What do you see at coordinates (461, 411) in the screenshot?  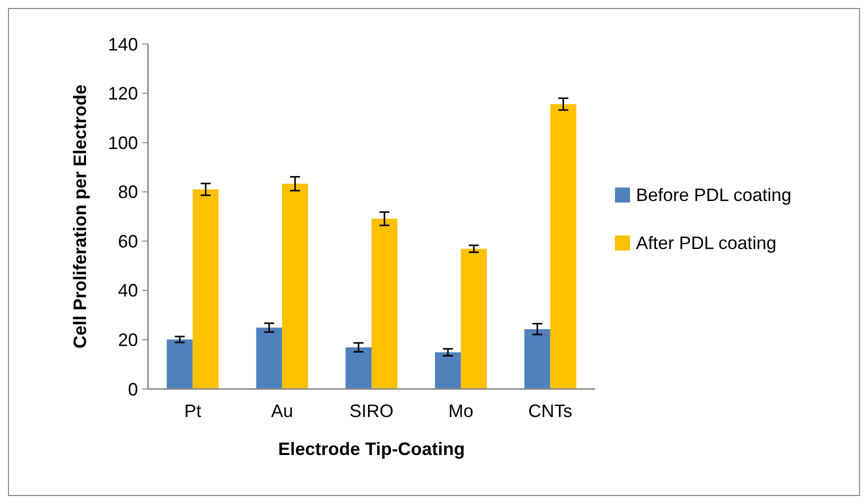 I see `x-tick-label: Mo` at bounding box center [461, 411].